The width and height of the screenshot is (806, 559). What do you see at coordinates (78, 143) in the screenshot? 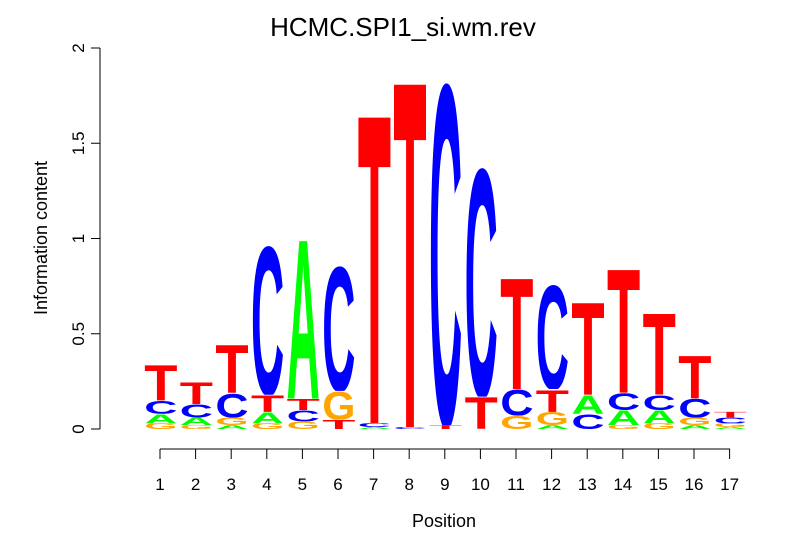
I see `y-tick-label: 1.5` at bounding box center [78, 143].